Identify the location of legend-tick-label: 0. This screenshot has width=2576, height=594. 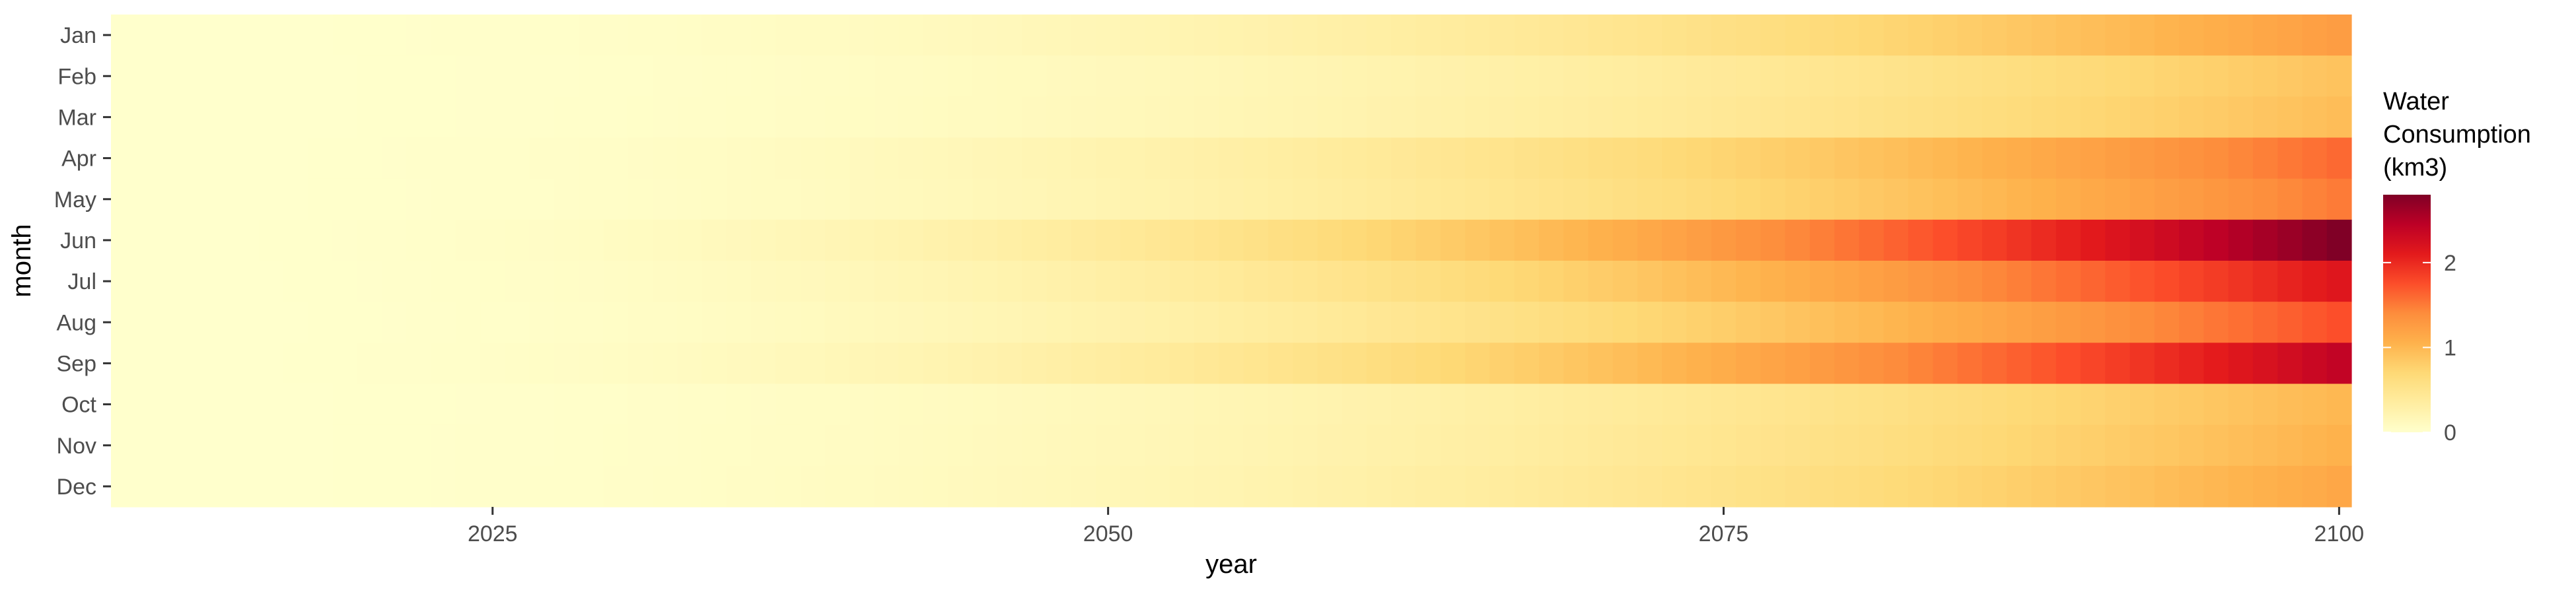
(2450, 433).